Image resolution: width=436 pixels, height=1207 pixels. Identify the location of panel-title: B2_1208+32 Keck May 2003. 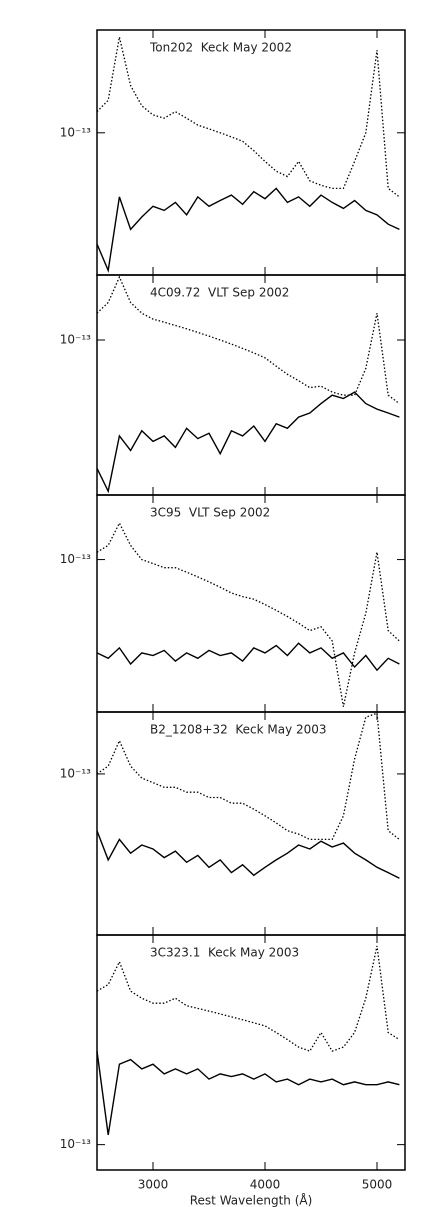
(238, 730).